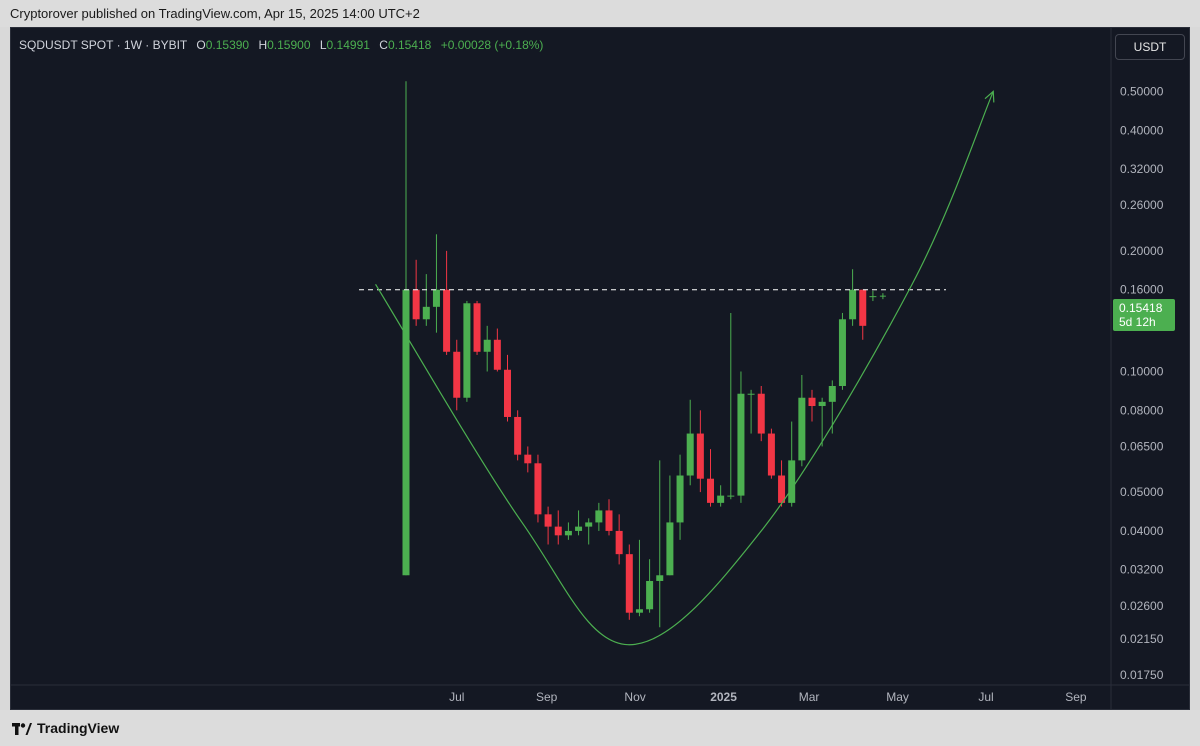  Describe the element at coordinates (201, 45) in the screenshot. I see `open-label: O` at that location.